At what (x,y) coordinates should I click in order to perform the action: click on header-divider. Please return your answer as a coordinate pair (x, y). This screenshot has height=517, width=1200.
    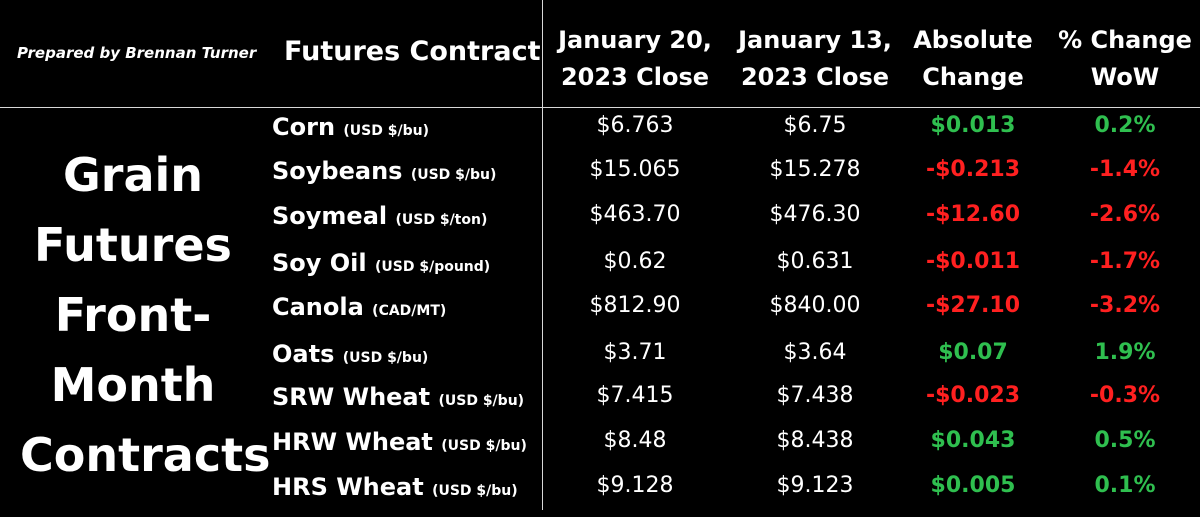
    Looking at the image, I should click on (600, 107).